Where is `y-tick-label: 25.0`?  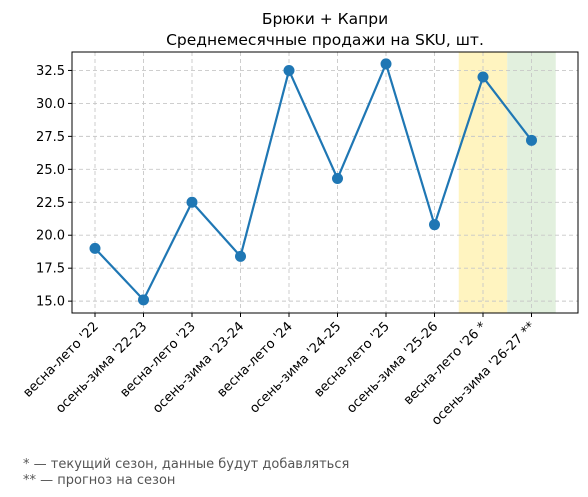
y-tick-label: 25.0 is located at coordinates (50, 170).